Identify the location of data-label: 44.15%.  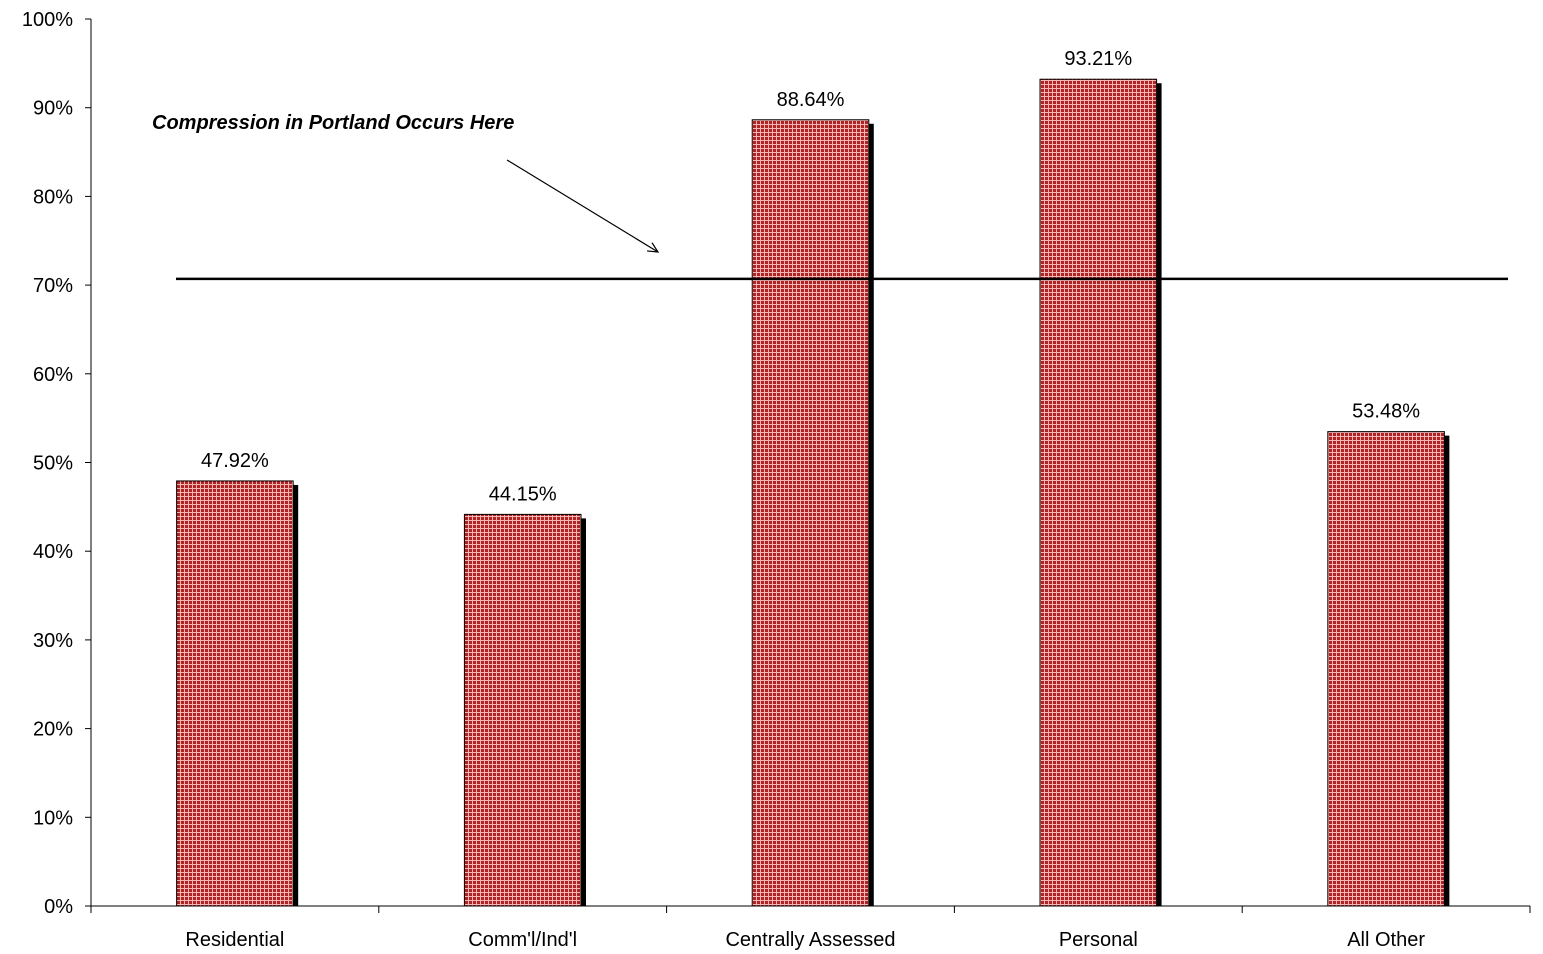
(523, 494).